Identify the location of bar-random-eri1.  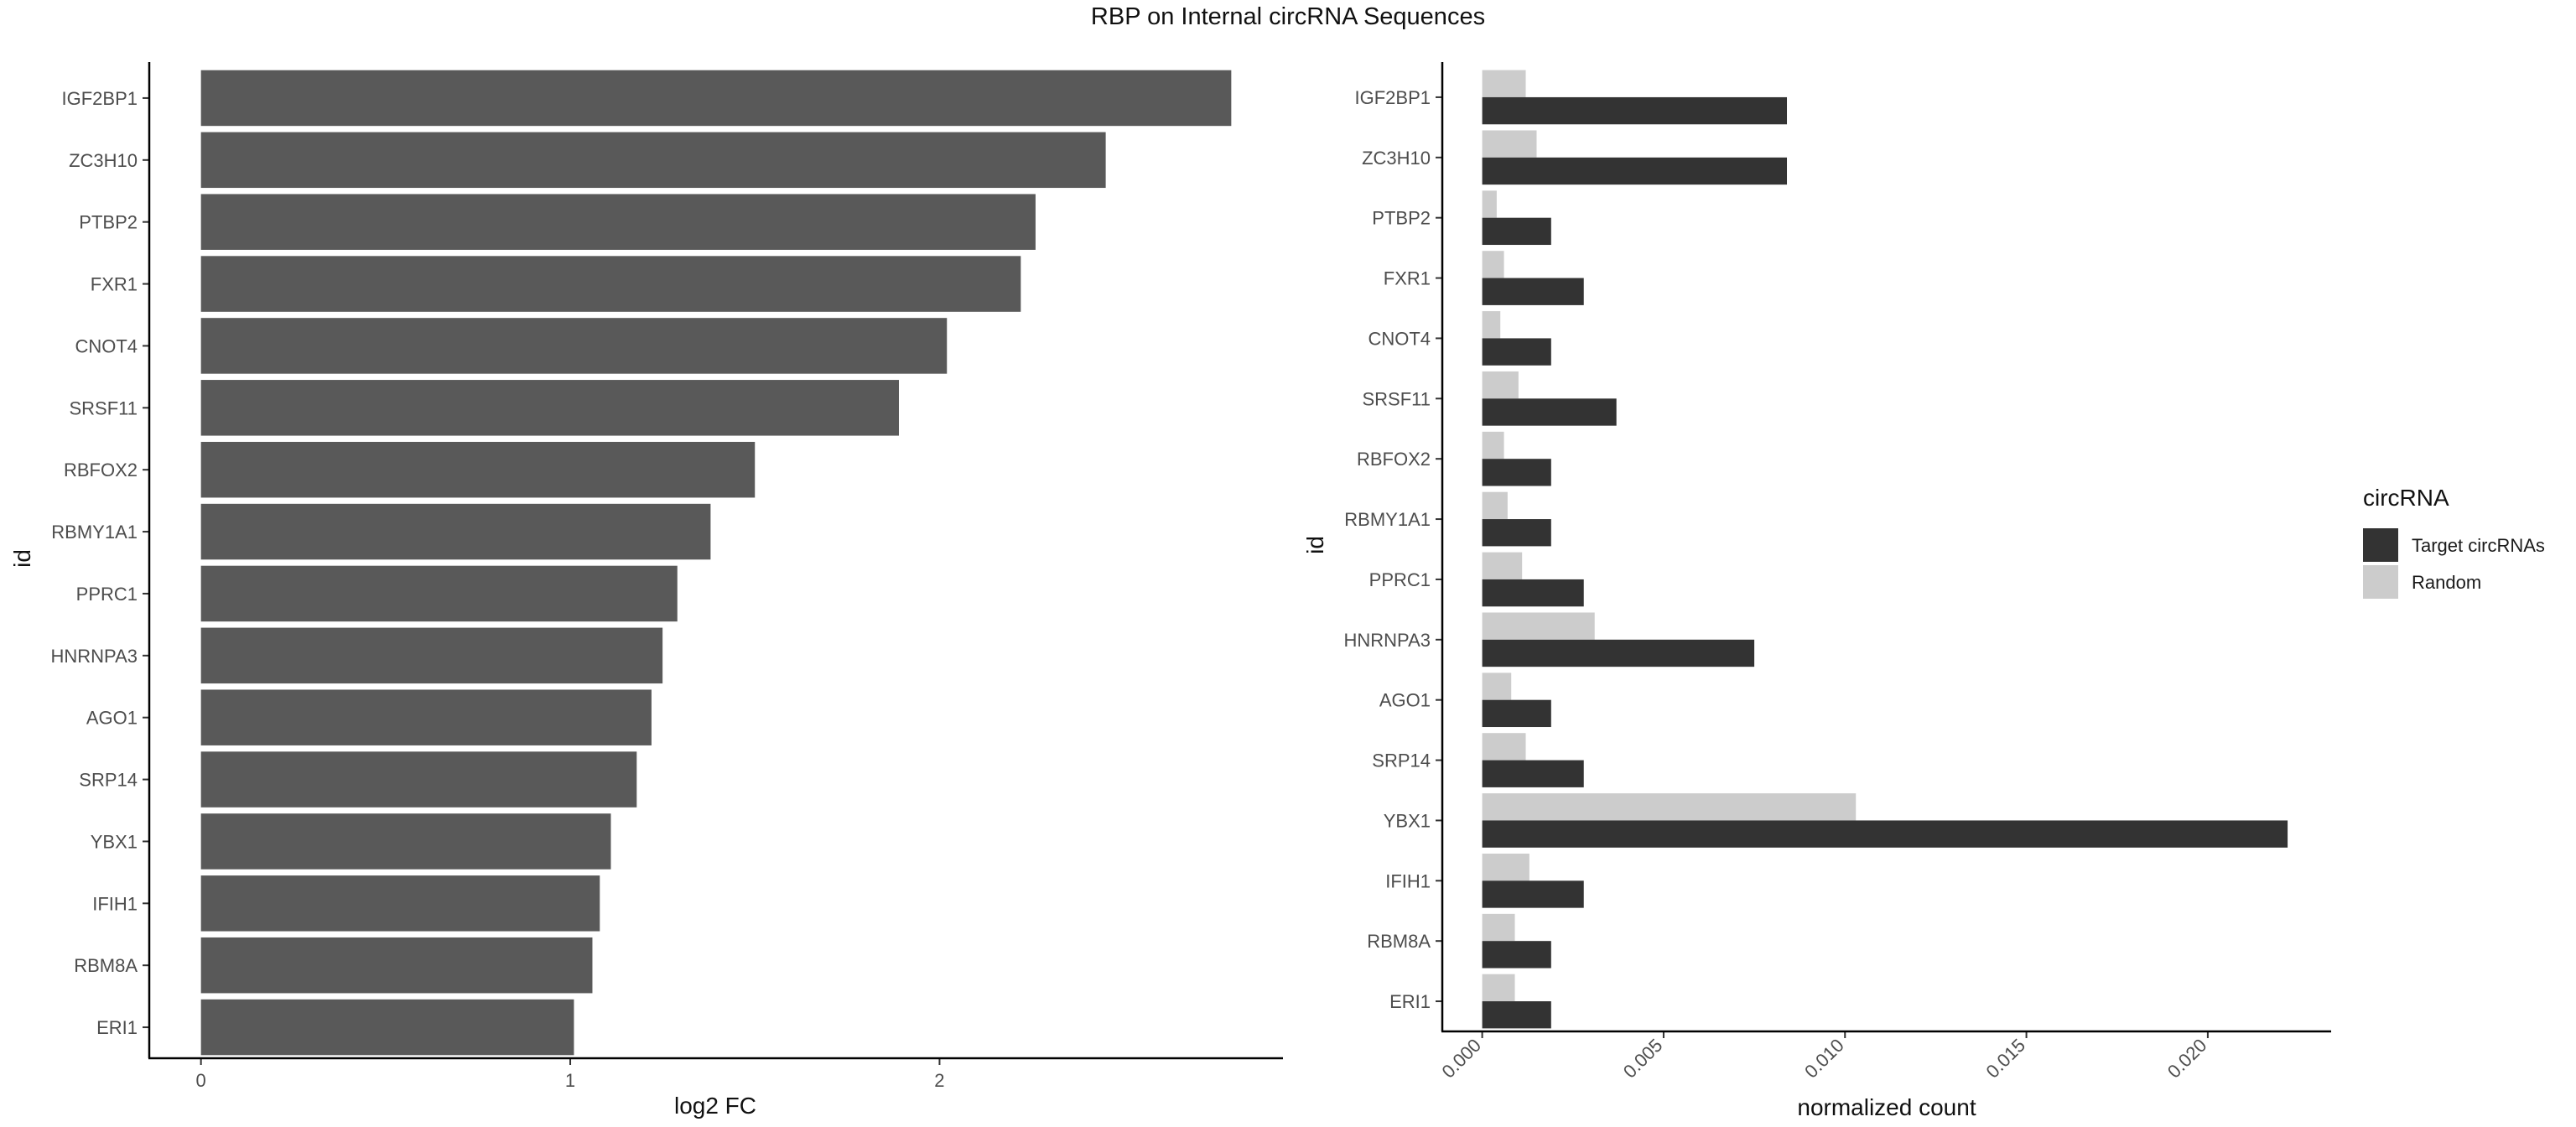
(1498, 988).